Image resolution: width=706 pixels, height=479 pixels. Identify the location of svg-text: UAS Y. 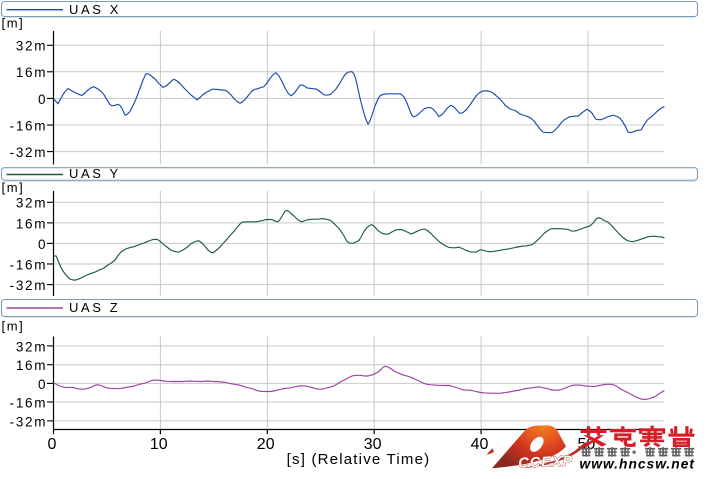
(95, 173).